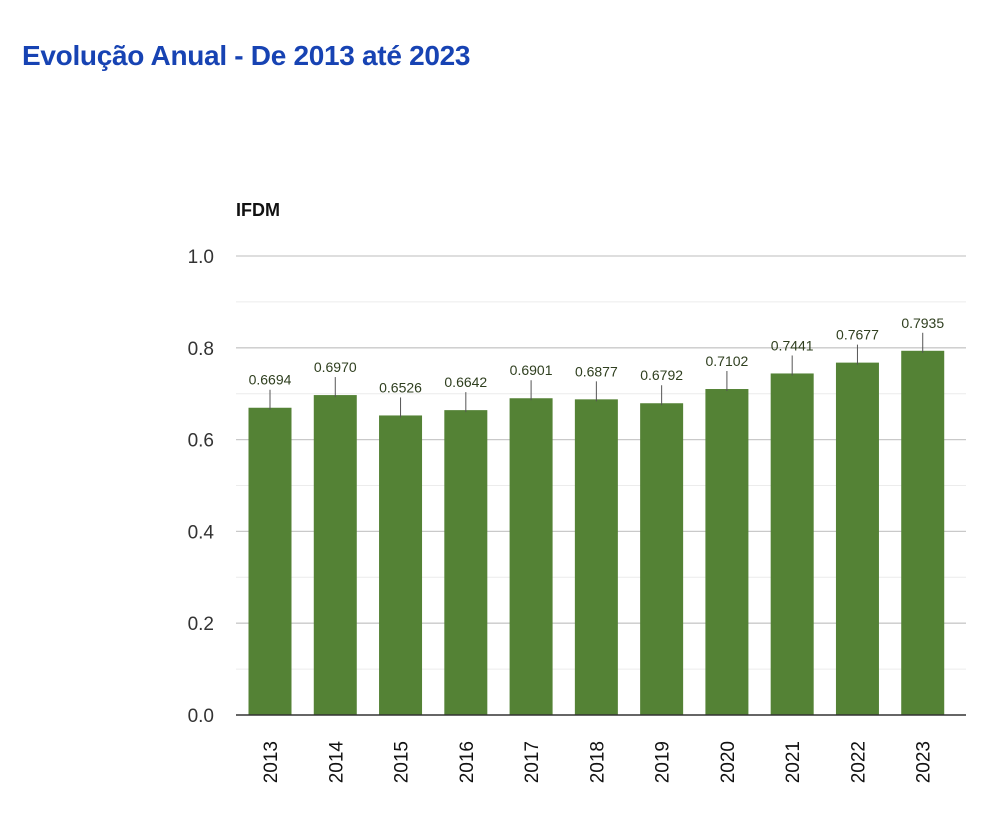 The height and width of the screenshot is (839, 1001). I want to click on x-tick-label-2013: 2013, so click(271, 762).